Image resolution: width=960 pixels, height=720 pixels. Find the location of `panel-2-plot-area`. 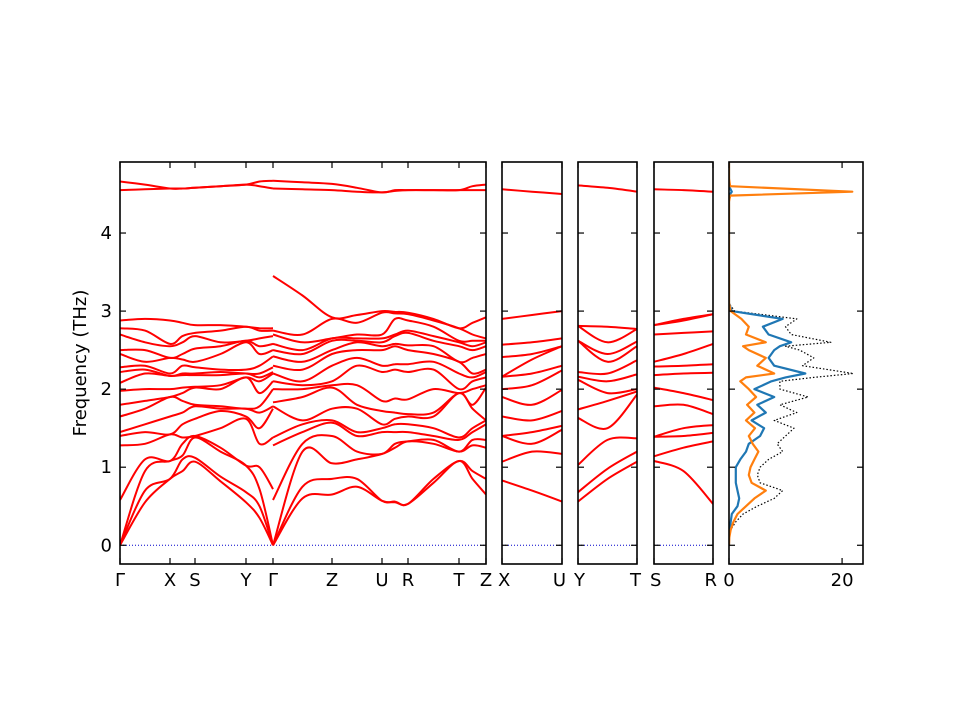

panel-2-plot-area is located at coordinates (607, 365).